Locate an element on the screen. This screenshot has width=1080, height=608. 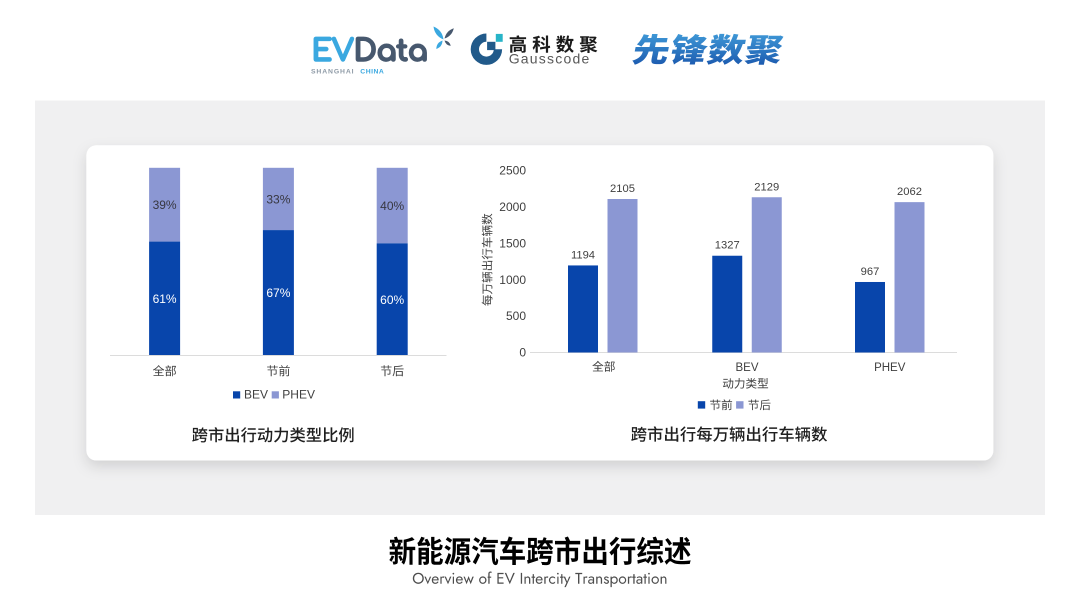
svg-text: 33% is located at coordinates (278, 199).